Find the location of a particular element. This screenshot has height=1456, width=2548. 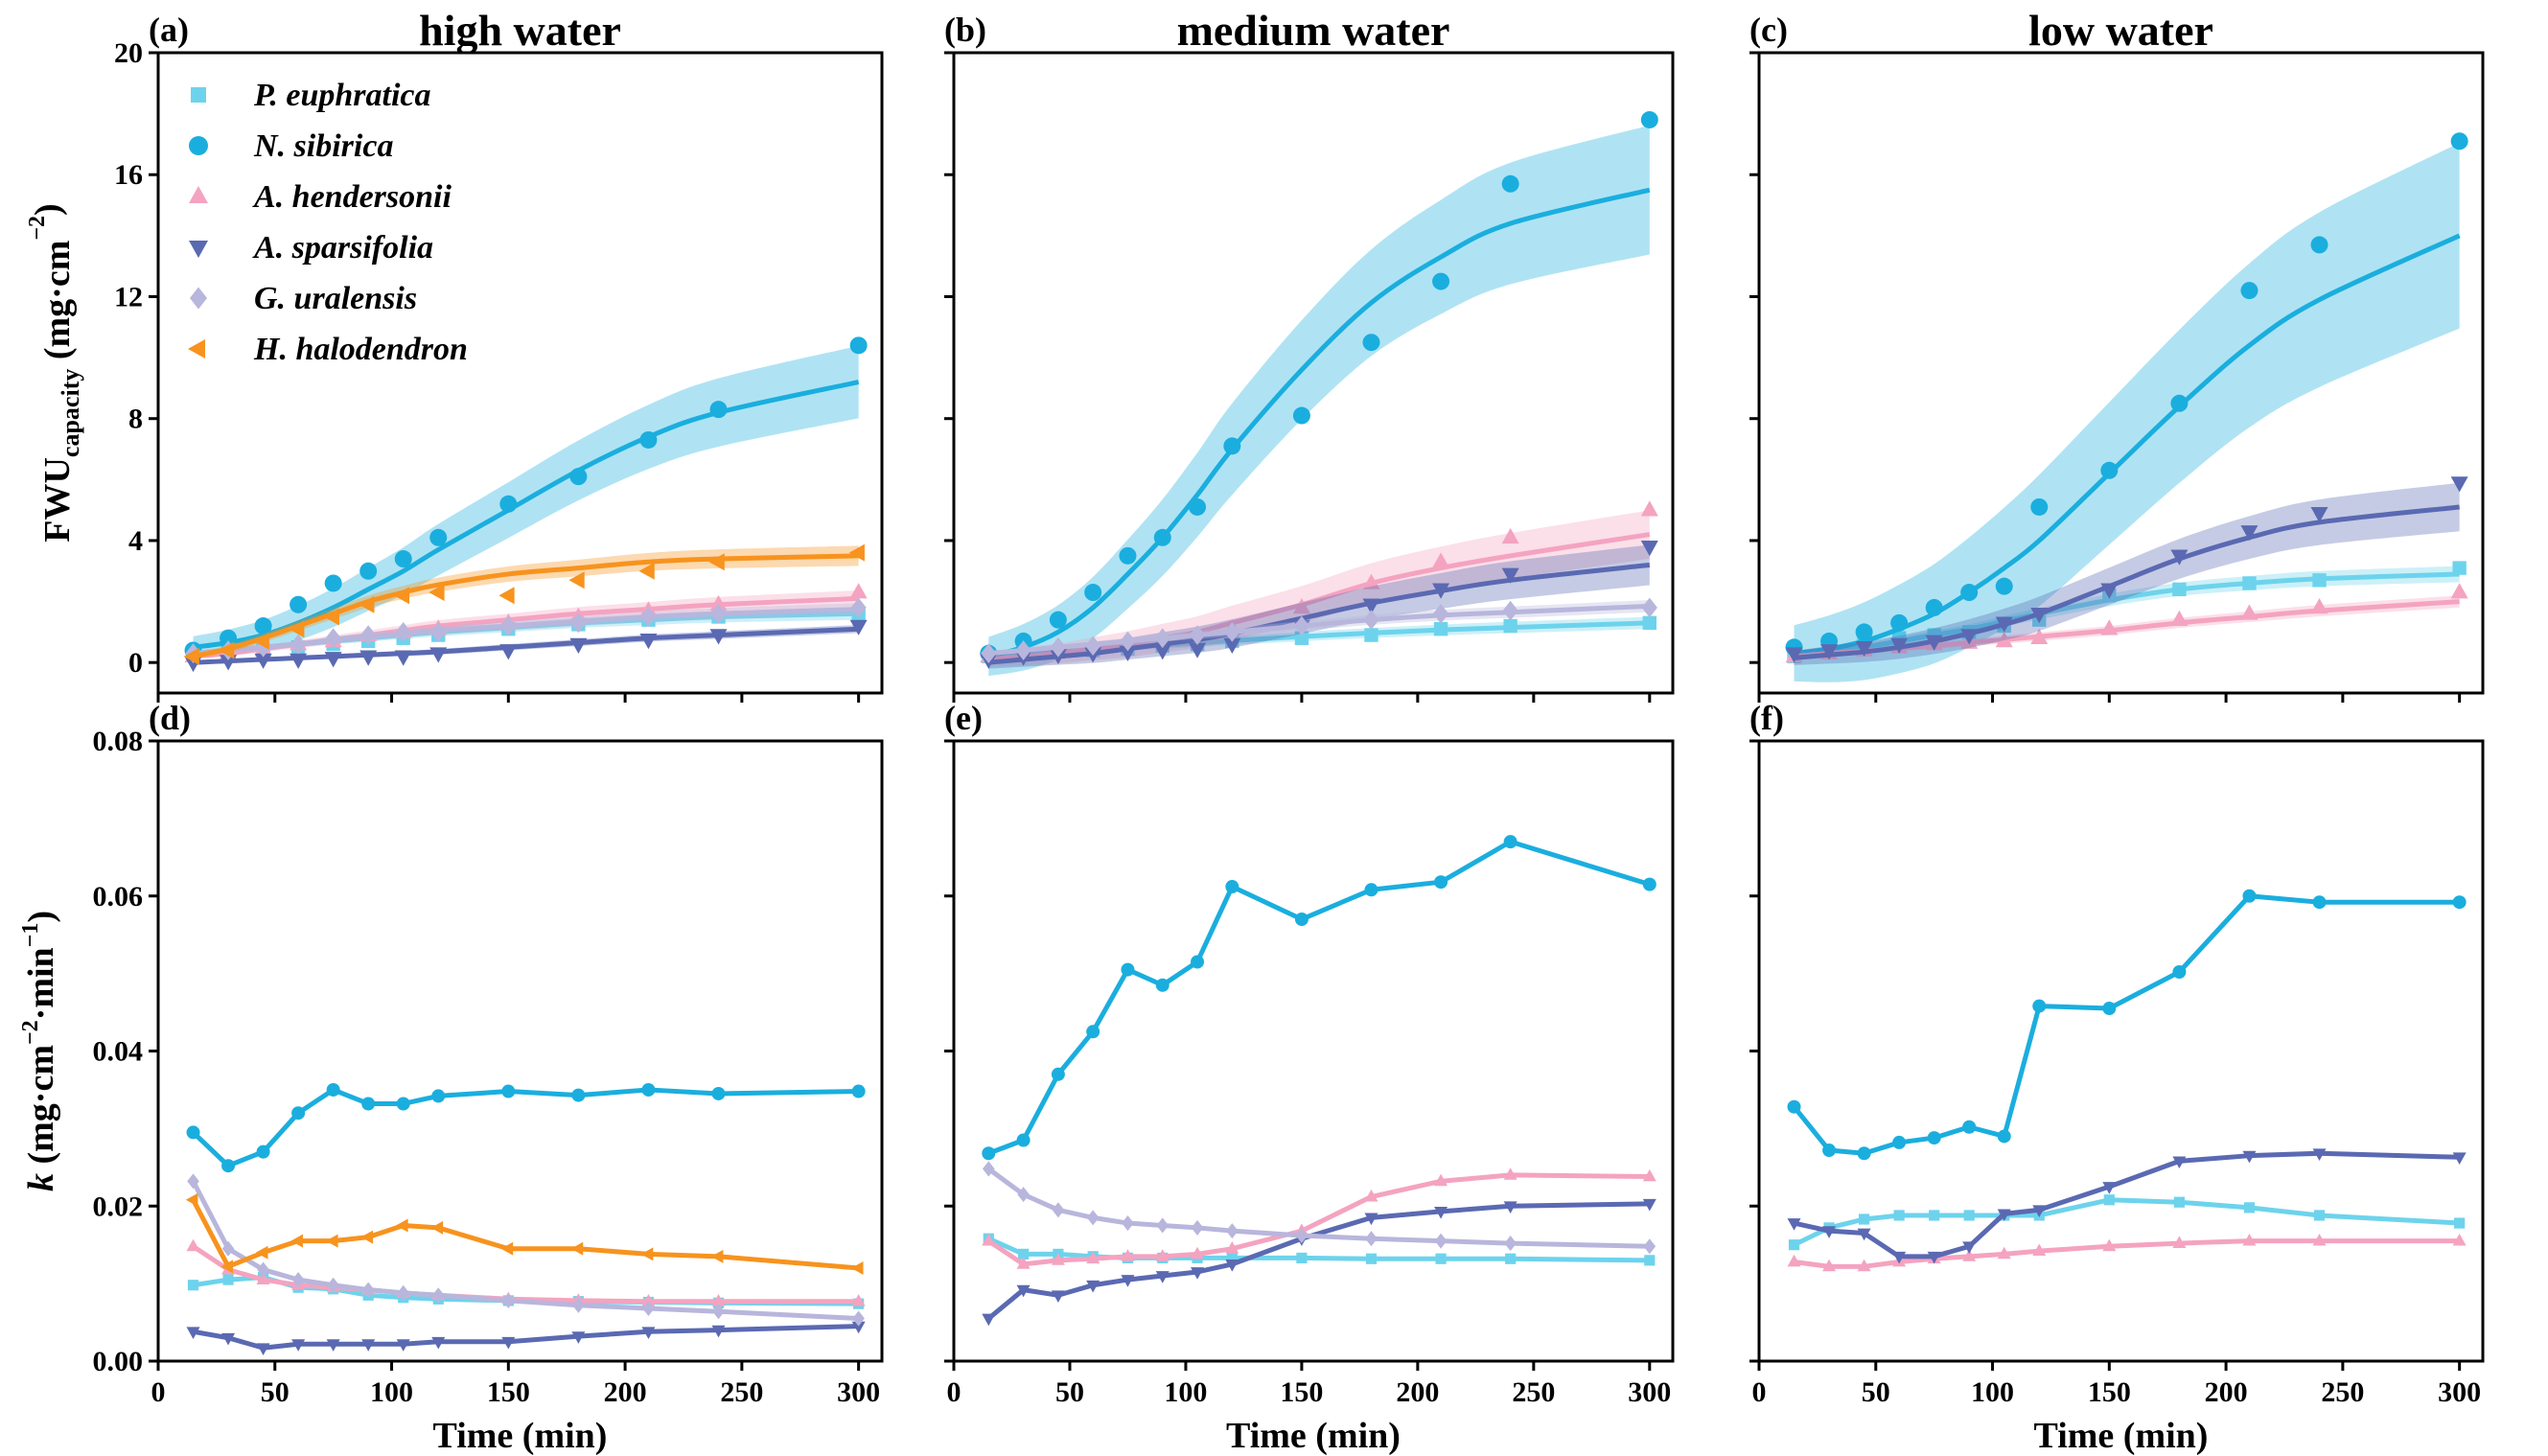

panel-b: (b) medium water is located at coordinates (1309, 354).